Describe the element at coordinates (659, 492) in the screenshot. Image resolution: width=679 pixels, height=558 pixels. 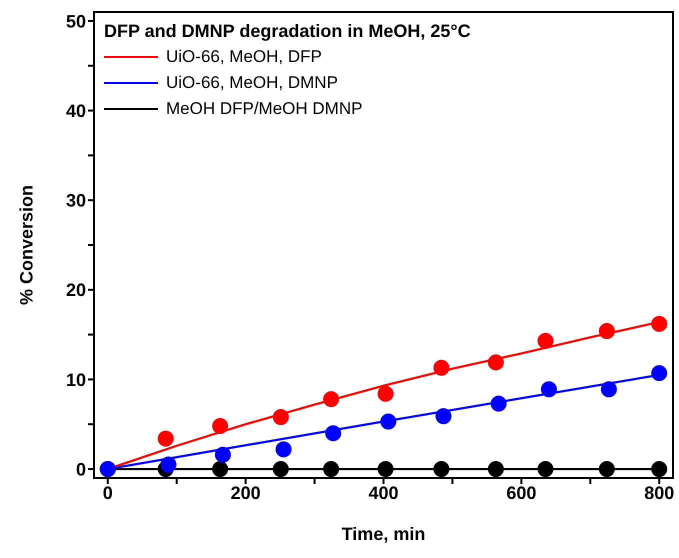
I see `x-tick-label: 800` at that location.